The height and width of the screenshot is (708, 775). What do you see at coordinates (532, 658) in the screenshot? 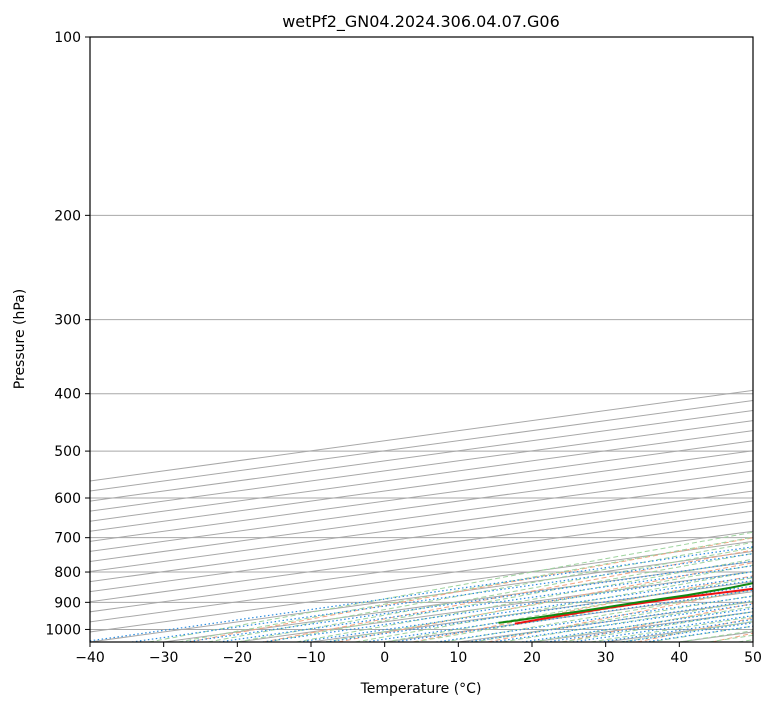
I see `x-tick-label: 20` at bounding box center [532, 658].